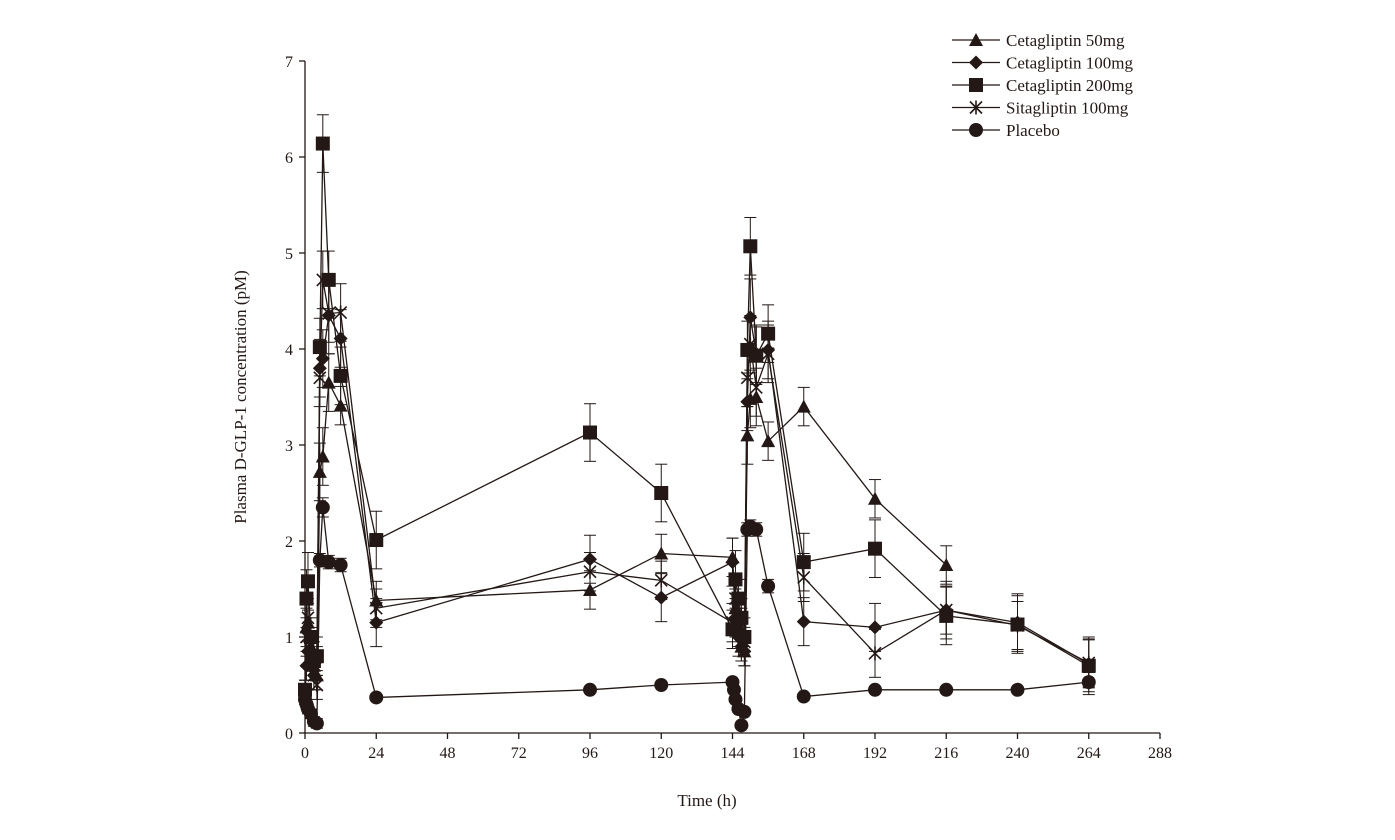 The image size is (1395, 840). Describe the element at coordinates (289, 542) in the screenshot. I see `y-tick-label: 2` at that location.